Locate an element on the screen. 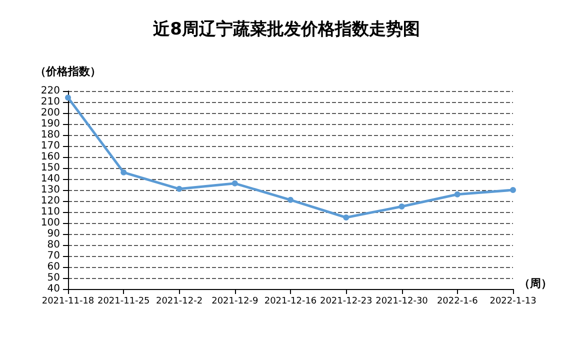  y-tick-label: 100 is located at coordinates (50, 223).